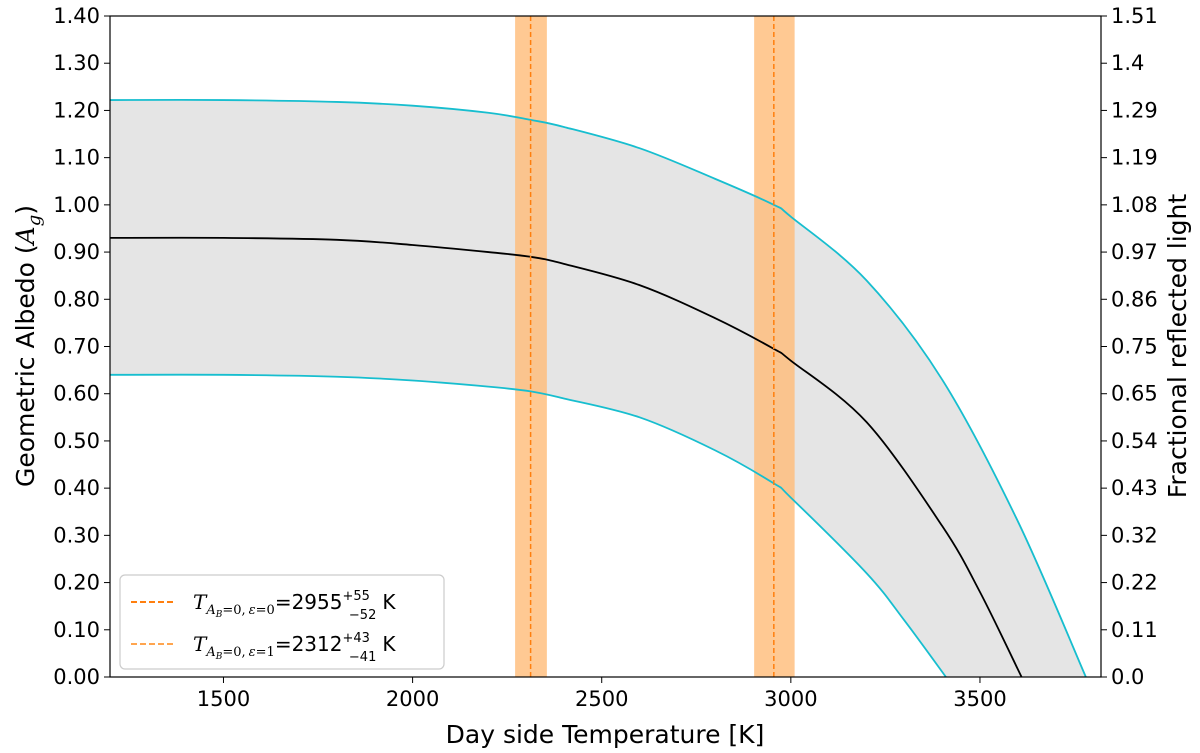 The width and height of the screenshot is (1200, 753). I want to click on right-y-tick-label: 0.43, so click(1134, 488).